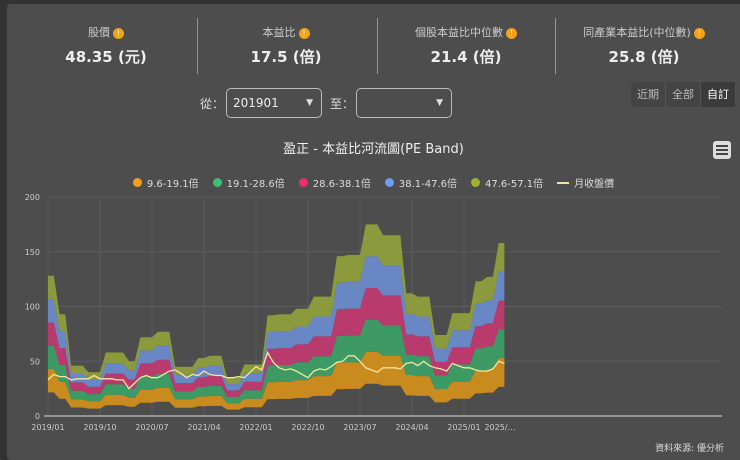 Image resolution: width=740 pixels, height=460 pixels. Describe the element at coordinates (459, 32) in the screenshot. I see `stat-label: 個股本益比中位數` at that location.